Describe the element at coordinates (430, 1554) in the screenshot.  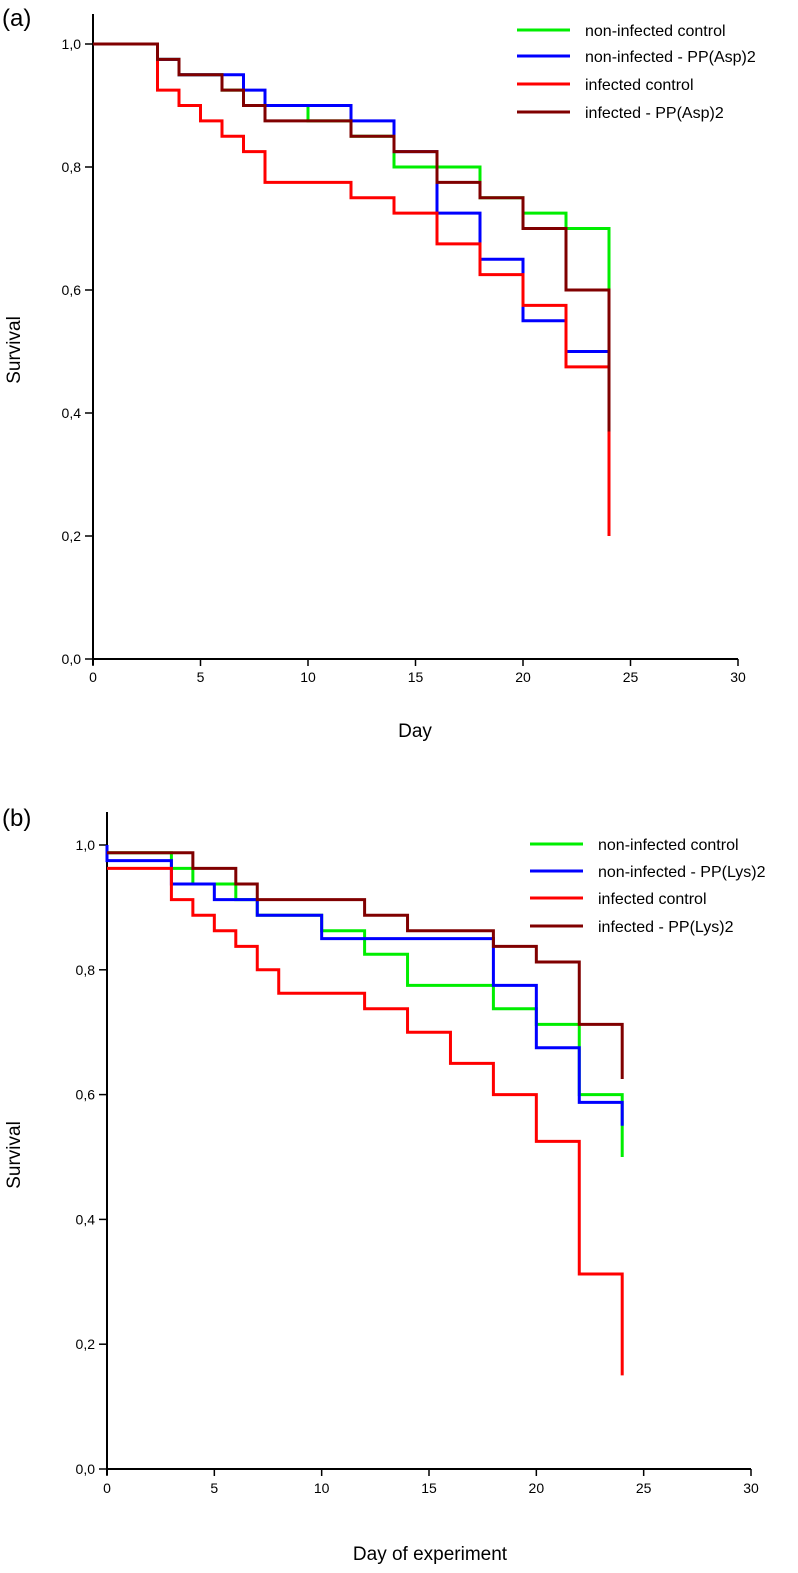
I see `x-axis-label: Day of experiment` at that location.